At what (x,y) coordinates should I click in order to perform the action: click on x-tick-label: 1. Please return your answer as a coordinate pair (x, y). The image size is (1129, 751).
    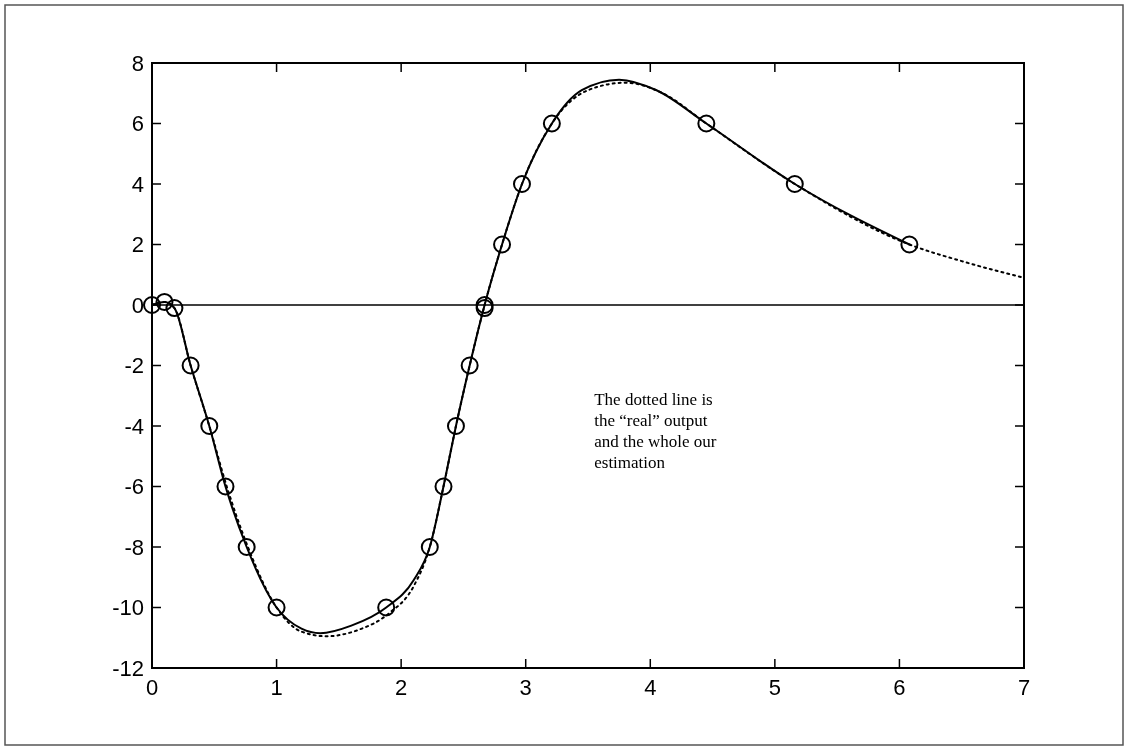
    Looking at the image, I should click on (276, 687).